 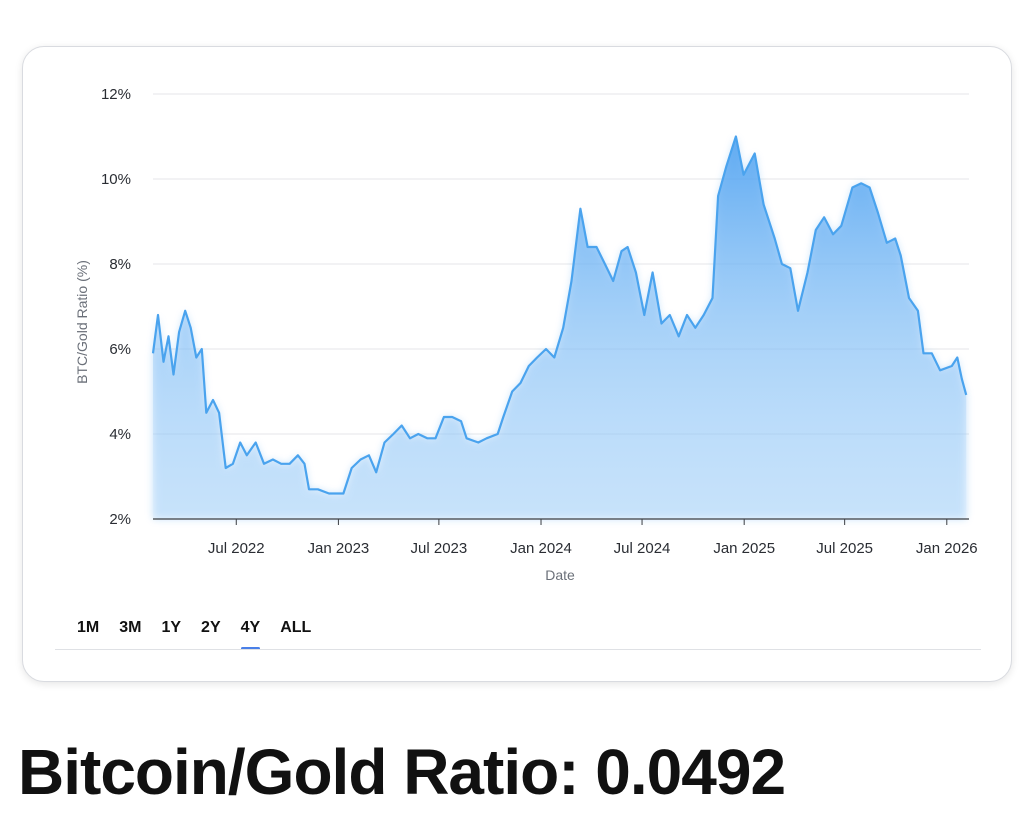 What do you see at coordinates (295, 628) in the screenshot?
I see `range-tab-all: ALL` at bounding box center [295, 628].